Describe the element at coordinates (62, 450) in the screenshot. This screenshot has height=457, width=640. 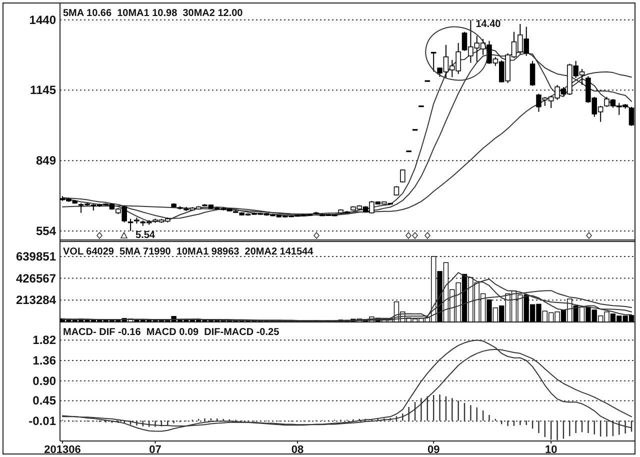
I see `x-tick-label: 201306` at that location.